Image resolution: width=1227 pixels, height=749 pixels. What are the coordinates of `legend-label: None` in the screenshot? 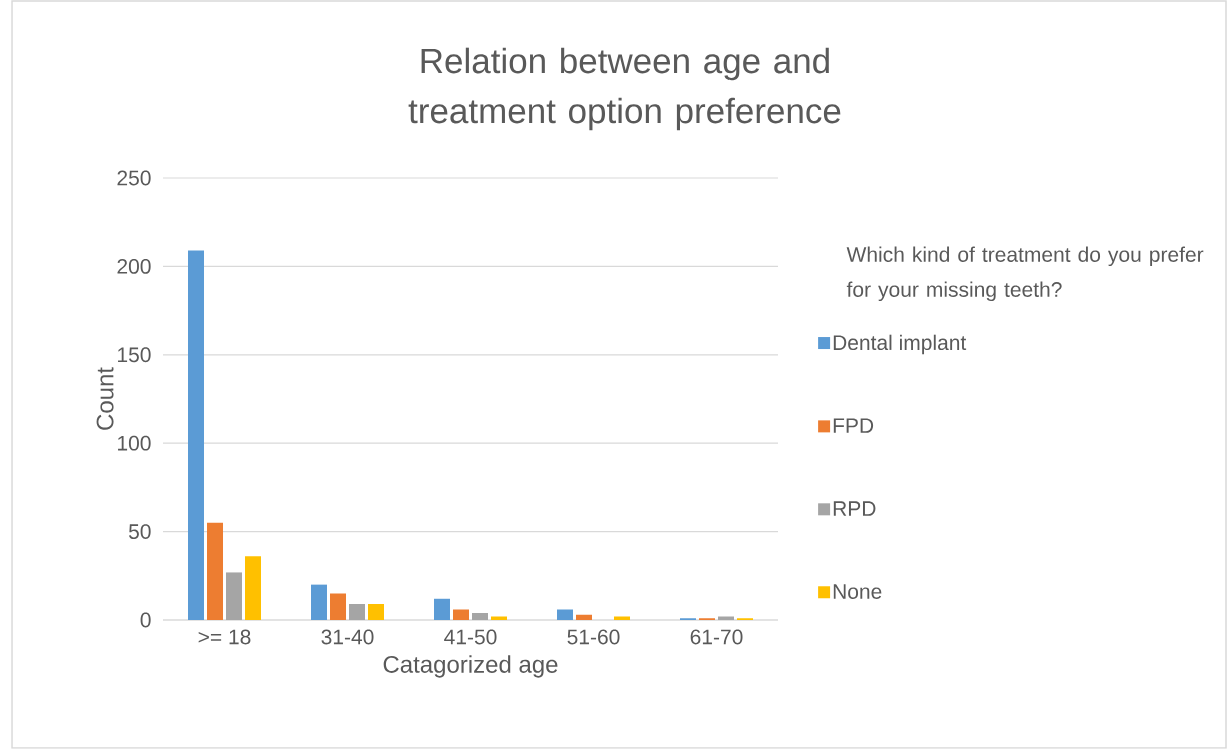 It's located at (857, 591).